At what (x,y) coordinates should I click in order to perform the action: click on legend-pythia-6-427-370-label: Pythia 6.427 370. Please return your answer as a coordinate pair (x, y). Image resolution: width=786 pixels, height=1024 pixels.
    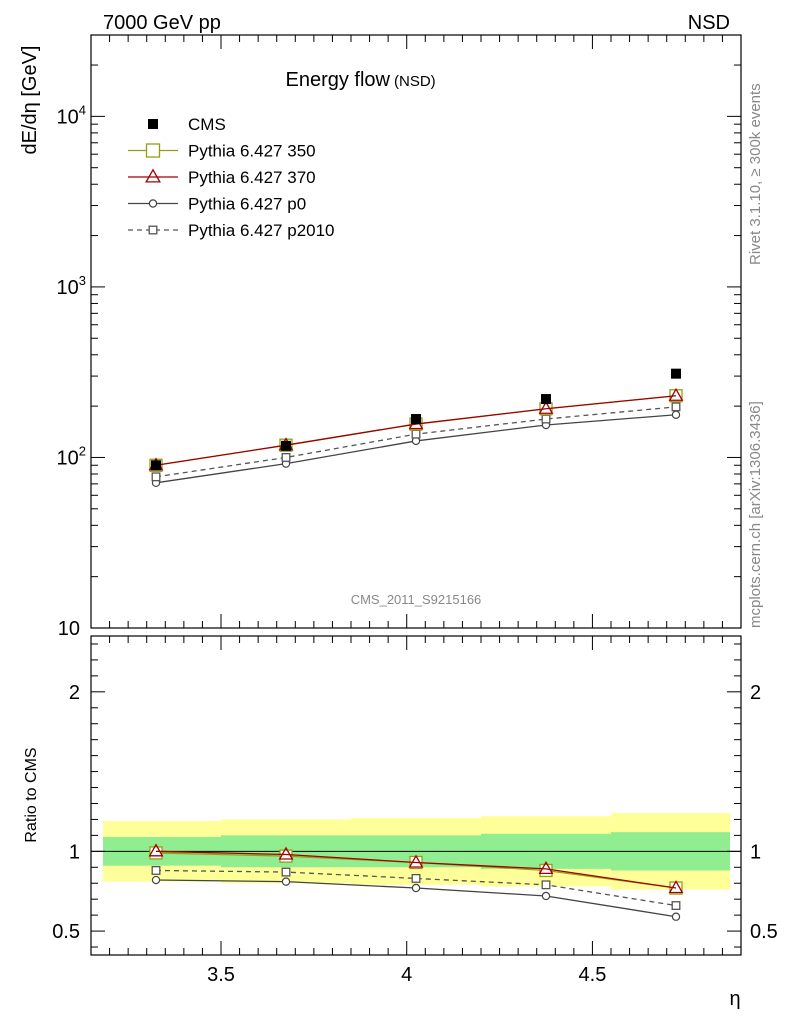
    Looking at the image, I should click on (252, 177).